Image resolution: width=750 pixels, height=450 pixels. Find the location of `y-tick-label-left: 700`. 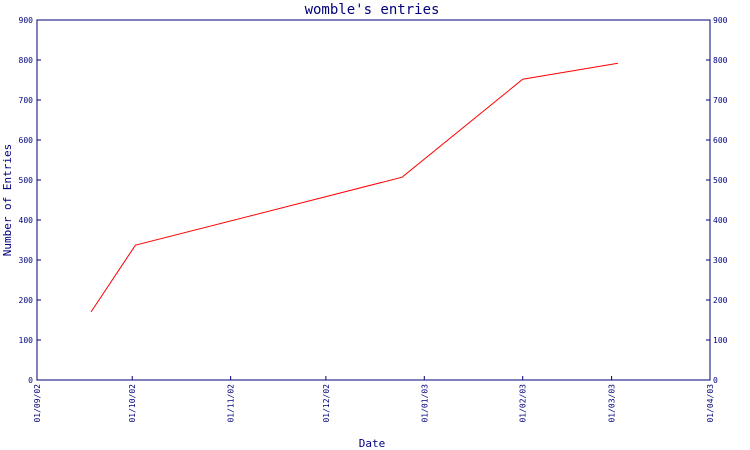

y-tick-label-left: 700 is located at coordinates (26, 100).